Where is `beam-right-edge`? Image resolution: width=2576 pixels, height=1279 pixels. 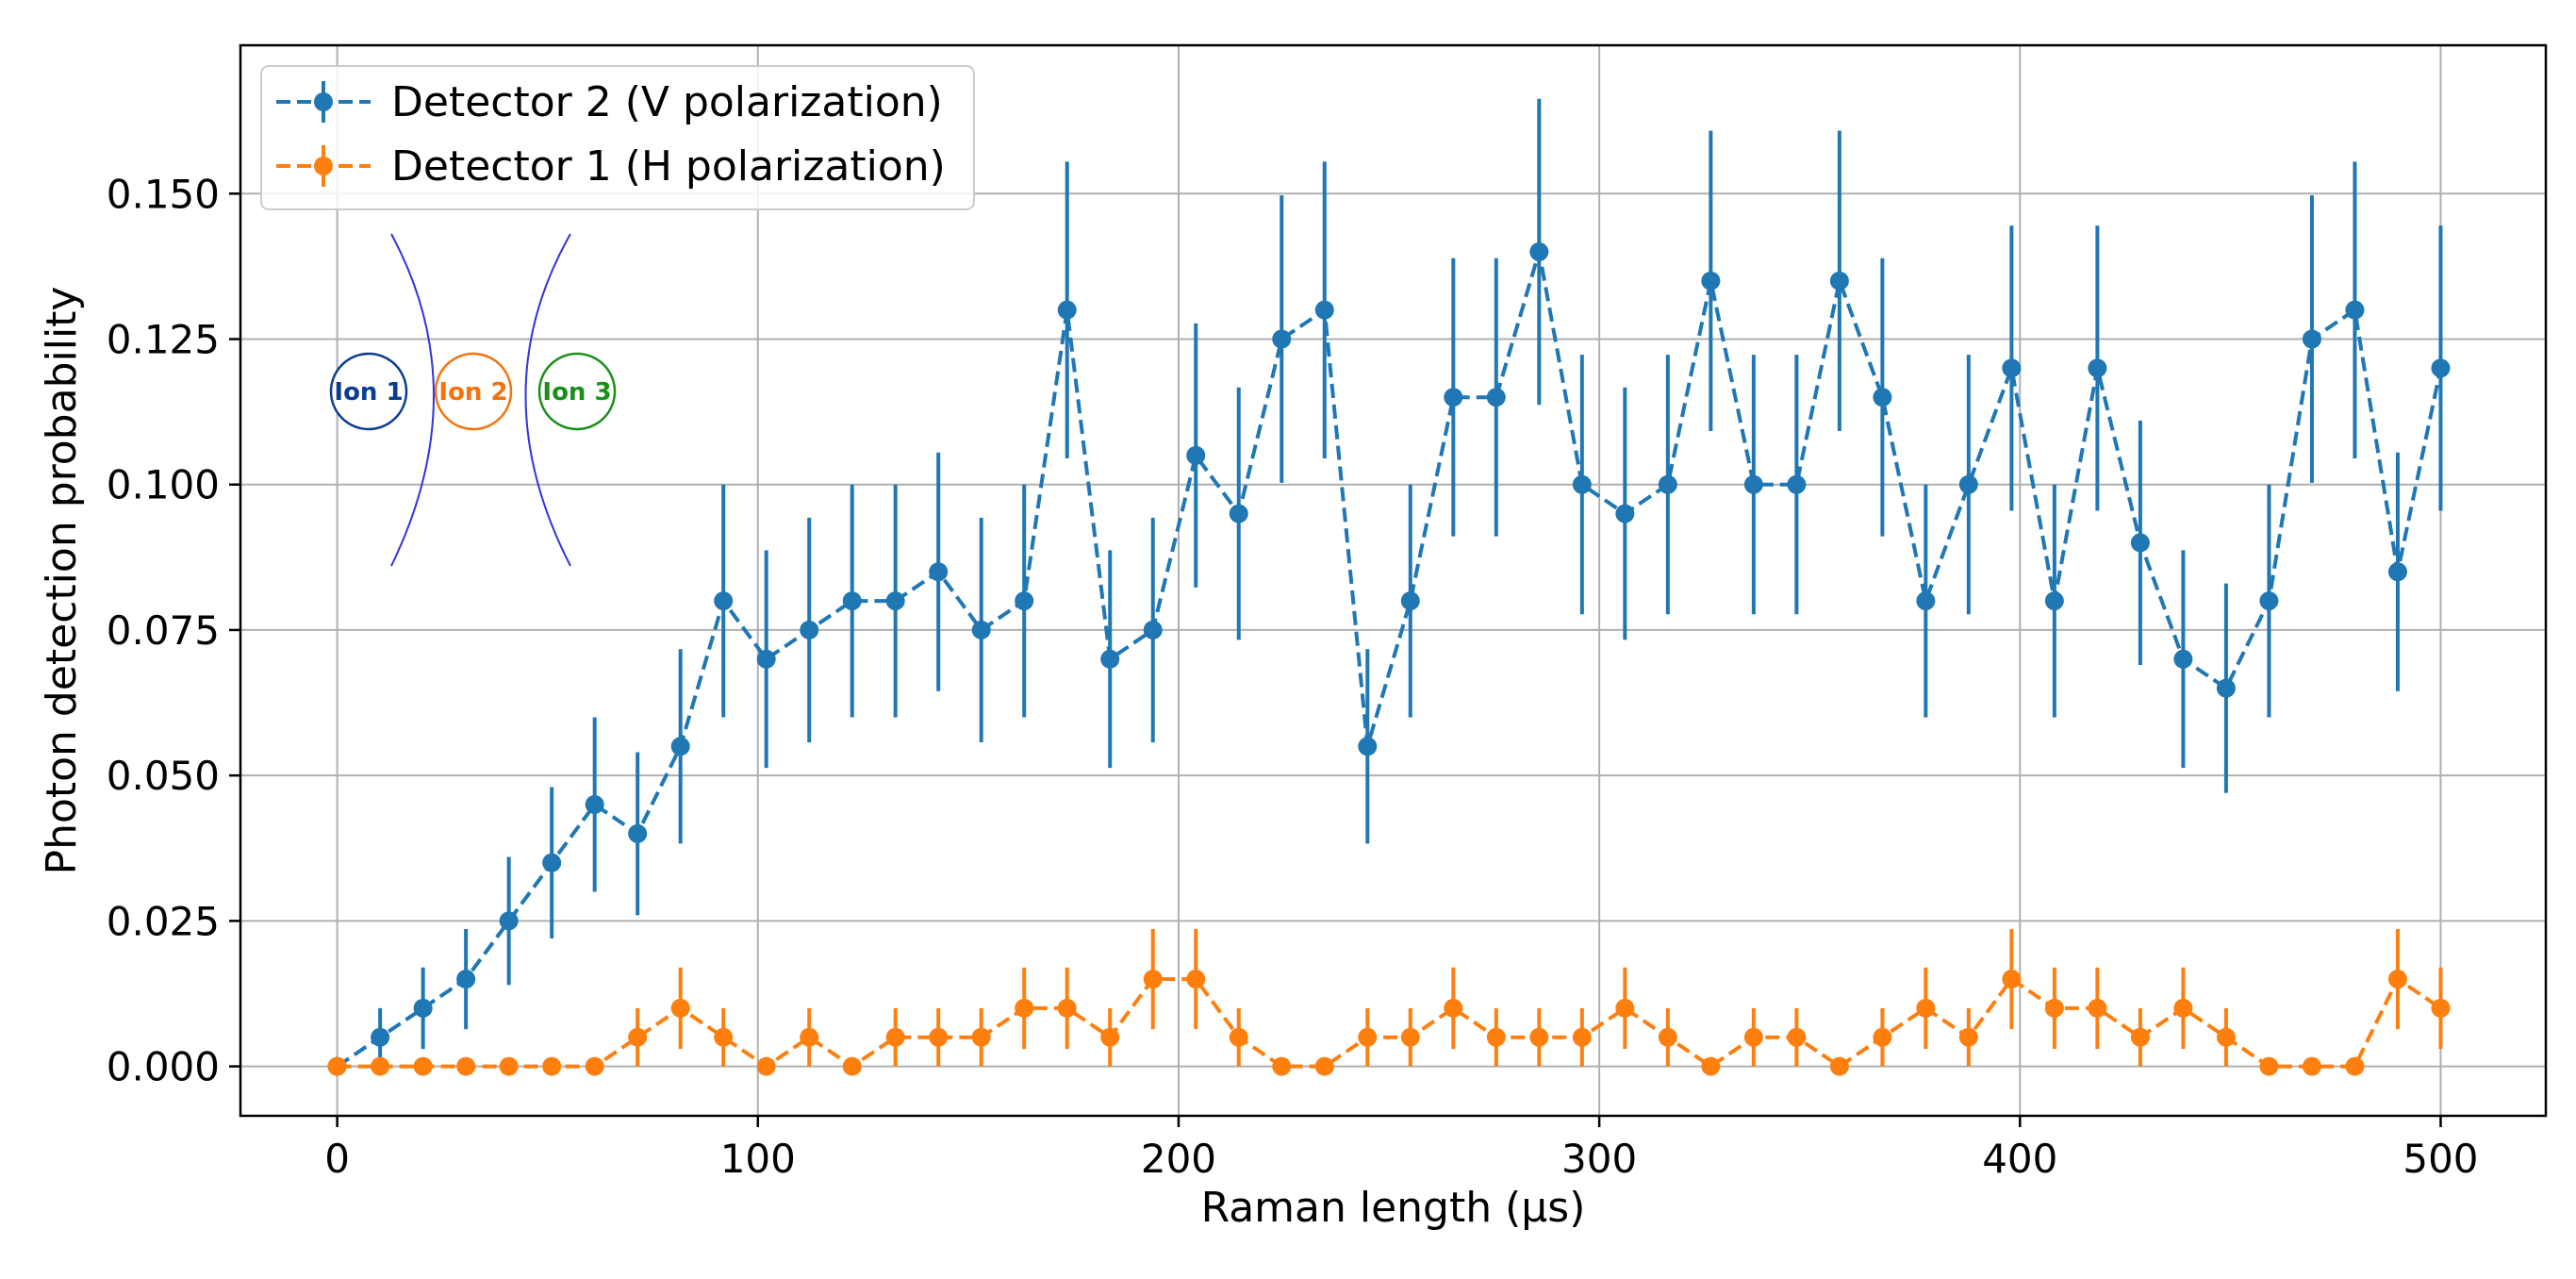 beam-right-edge is located at coordinates (547, 400).